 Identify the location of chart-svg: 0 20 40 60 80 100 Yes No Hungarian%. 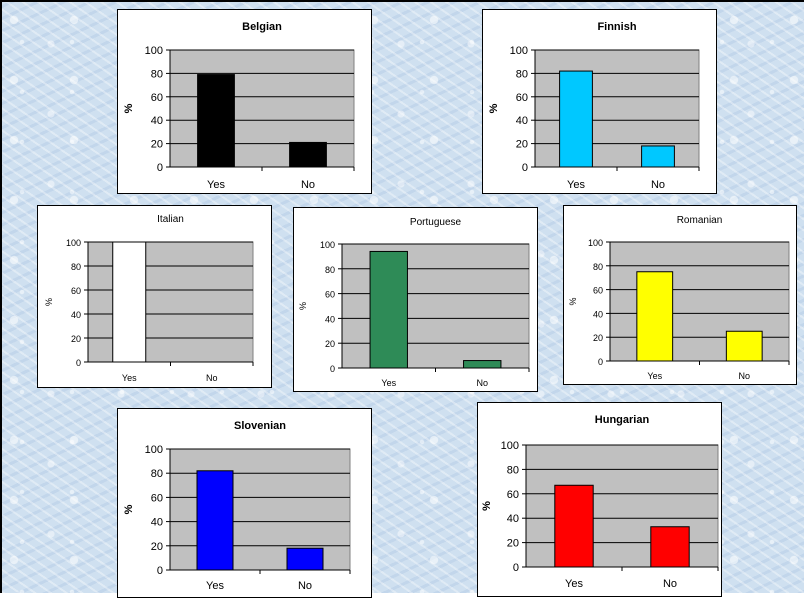
(600, 502).